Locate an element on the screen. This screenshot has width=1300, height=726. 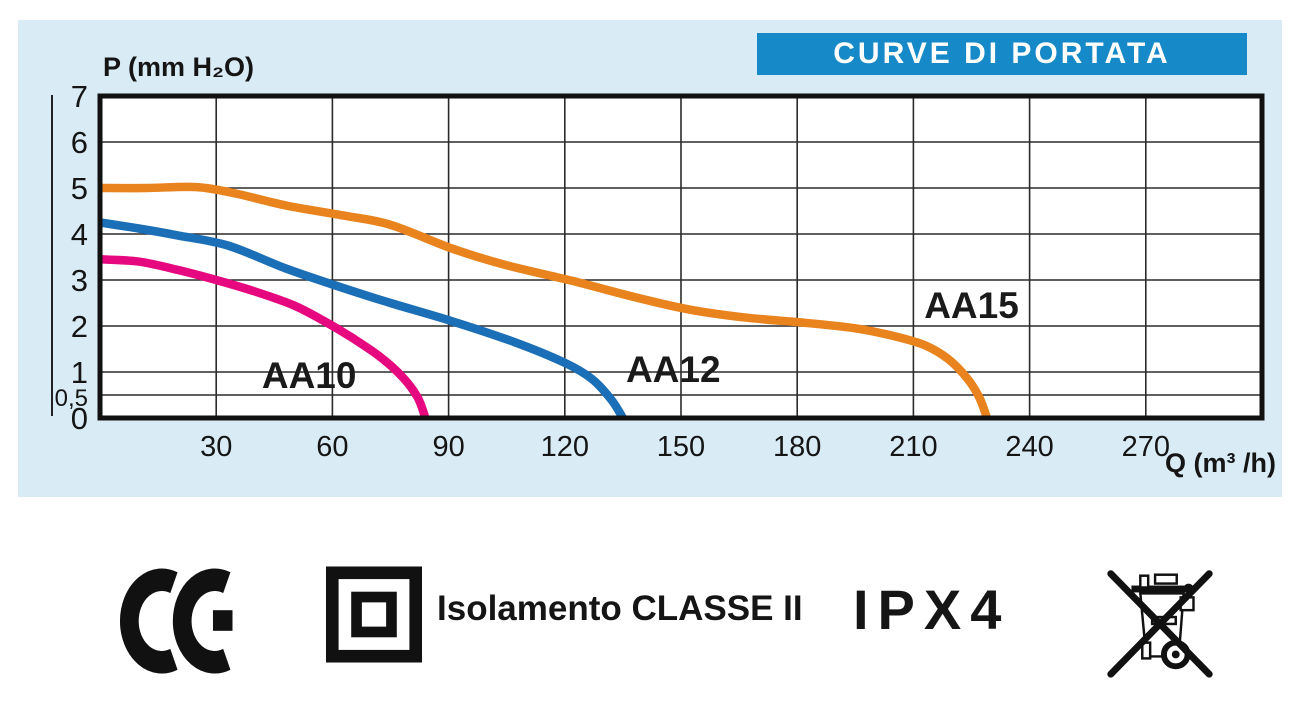
x-tick-label: 240 is located at coordinates (1029, 447).